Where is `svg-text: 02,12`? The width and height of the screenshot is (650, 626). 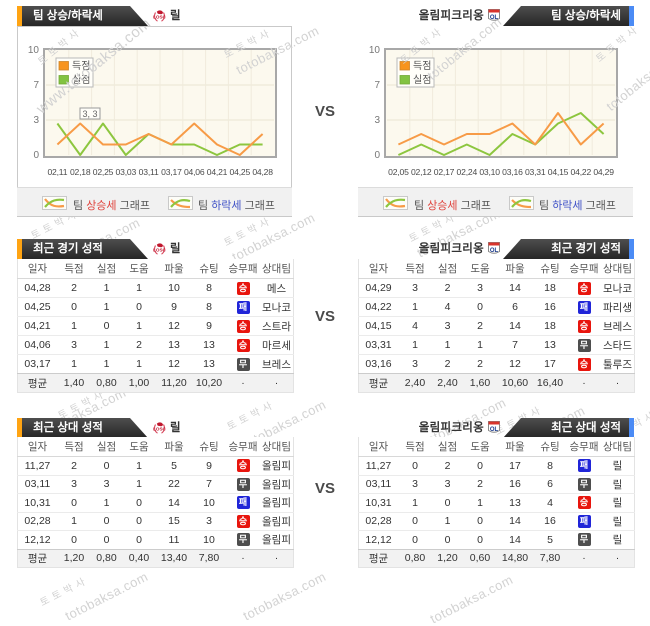 svg-text: 02,12 is located at coordinates (421, 172).